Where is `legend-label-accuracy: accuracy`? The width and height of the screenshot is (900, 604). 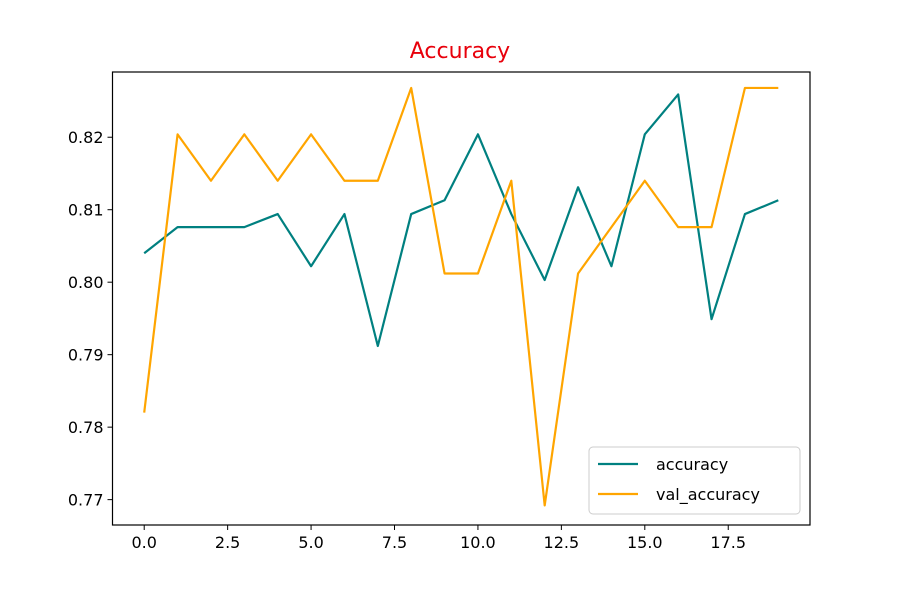
legend-label-accuracy: accuracy is located at coordinates (692, 464).